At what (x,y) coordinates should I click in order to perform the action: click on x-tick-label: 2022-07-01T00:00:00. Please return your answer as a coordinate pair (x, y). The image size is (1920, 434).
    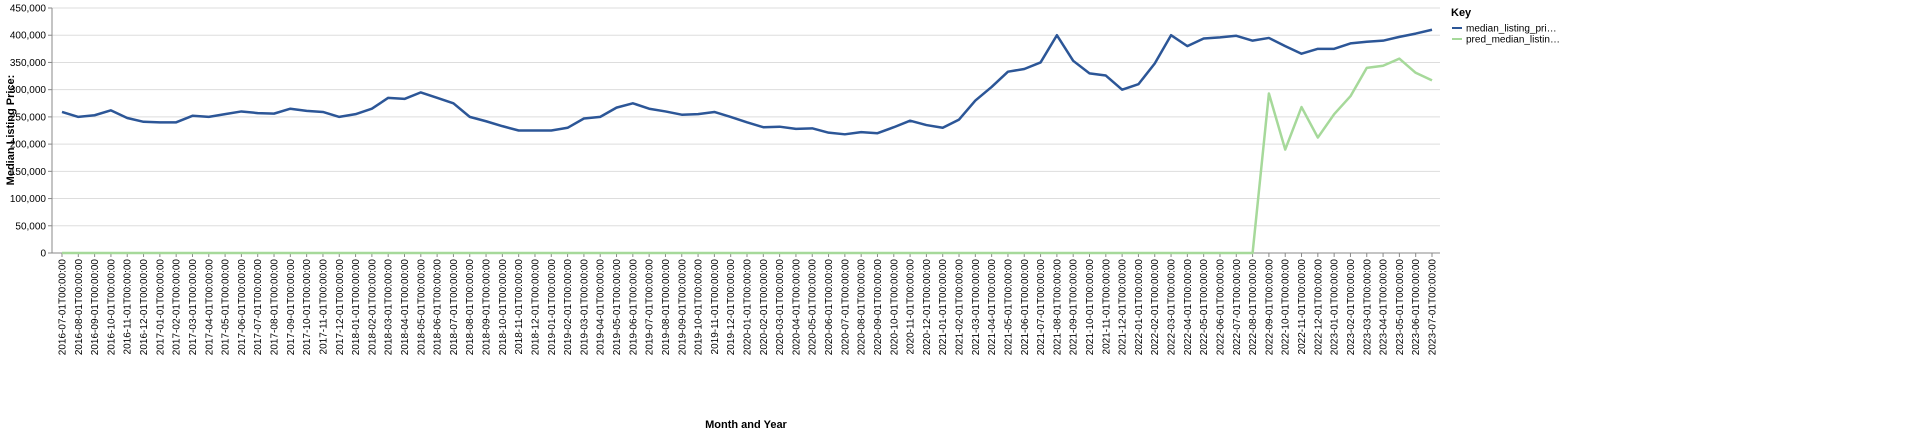
    Looking at the image, I should click on (1237, 307).